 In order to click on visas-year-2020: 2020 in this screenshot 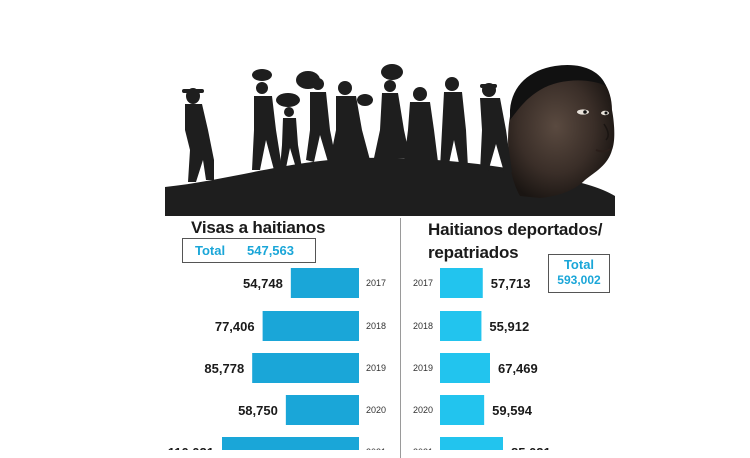, I will do `click(376, 410)`.